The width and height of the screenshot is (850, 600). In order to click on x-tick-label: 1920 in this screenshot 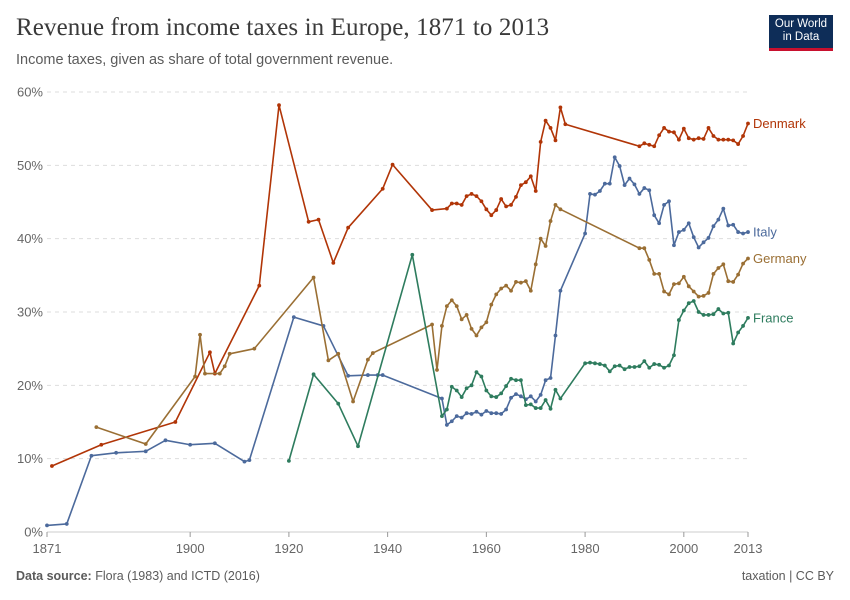, I will do `click(288, 548)`.